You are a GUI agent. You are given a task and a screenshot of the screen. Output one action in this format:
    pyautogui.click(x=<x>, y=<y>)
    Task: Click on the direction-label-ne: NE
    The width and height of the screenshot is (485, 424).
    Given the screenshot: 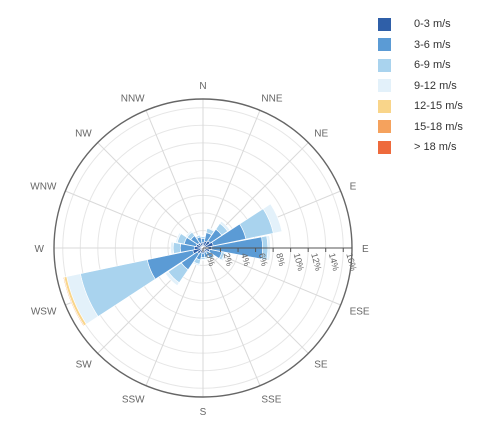 What is the action you would take?
    pyautogui.click(x=321, y=134)
    